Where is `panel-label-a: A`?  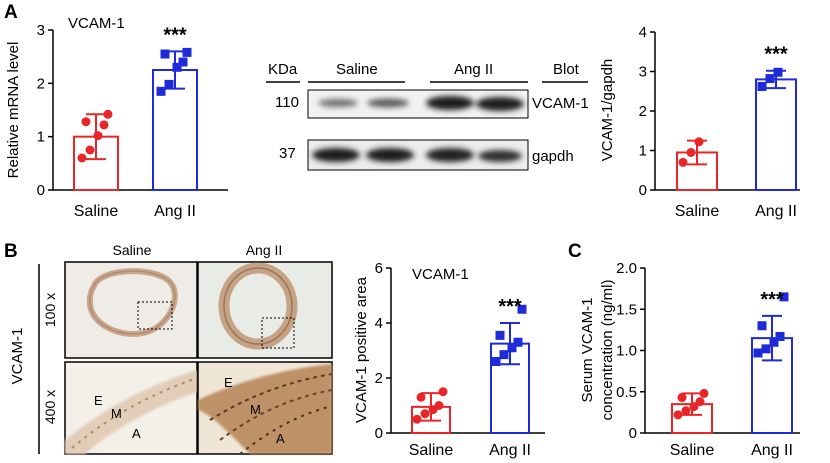
panel-label-a: A is located at coordinates (11, 12).